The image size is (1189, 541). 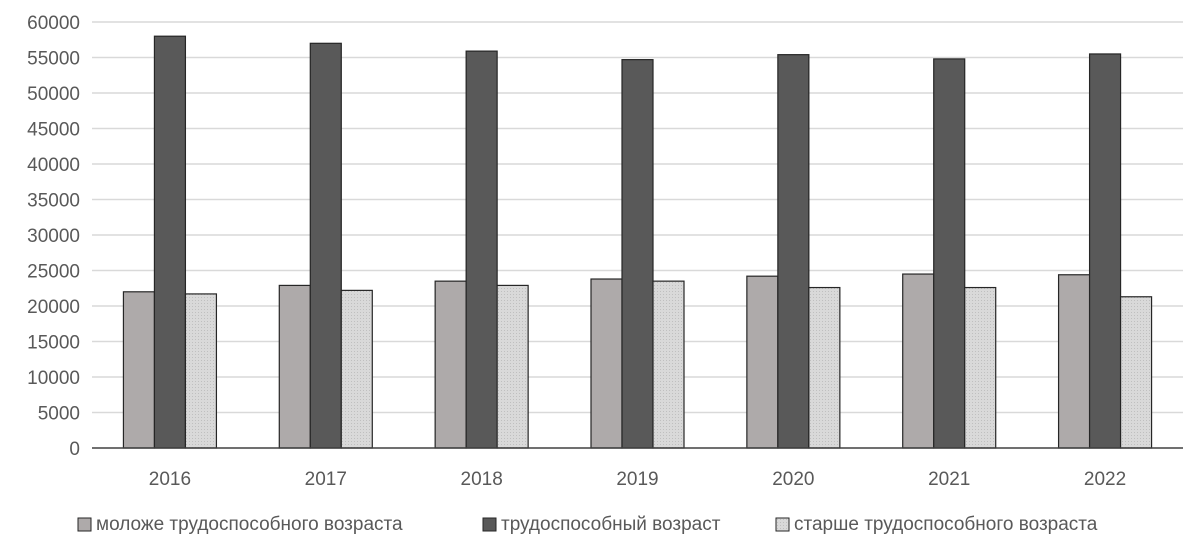 What do you see at coordinates (946, 524) in the screenshot?
I see `legend-label: старше трудоспособного возраста` at bounding box center [946, 524].